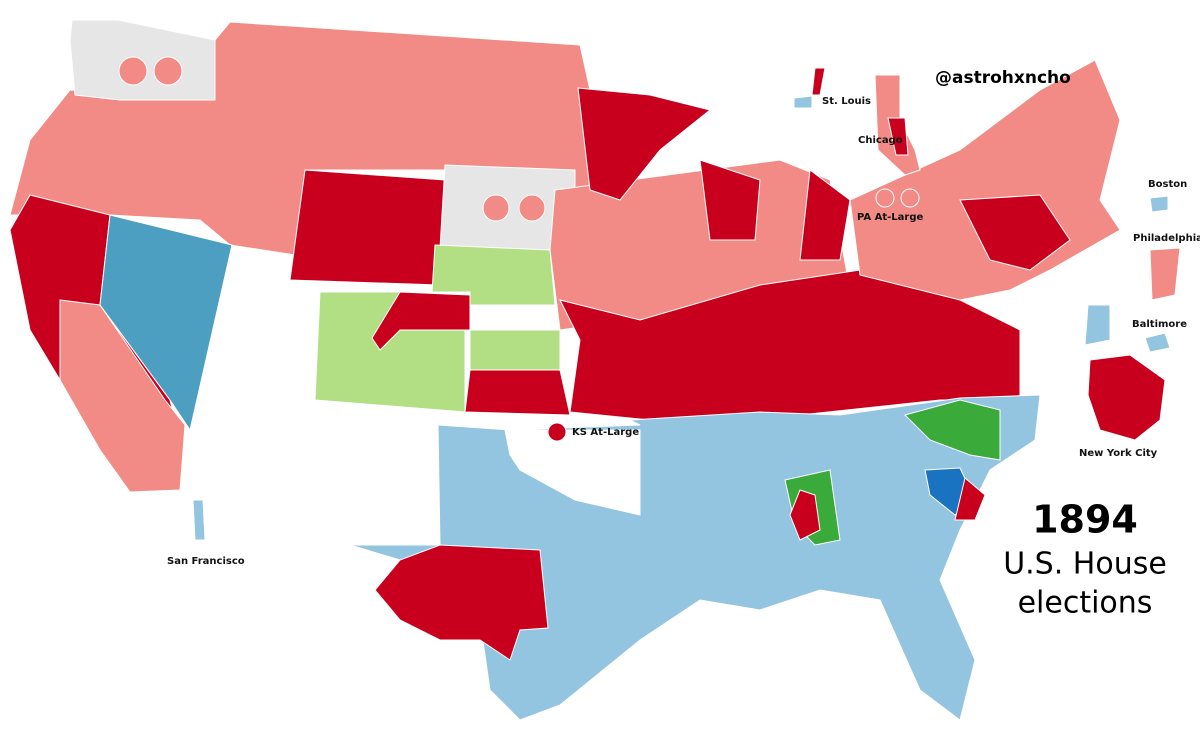  Describe the element at coordinates (846, 101) in the screenshot. I see `map-label: St. Louis` at that location.